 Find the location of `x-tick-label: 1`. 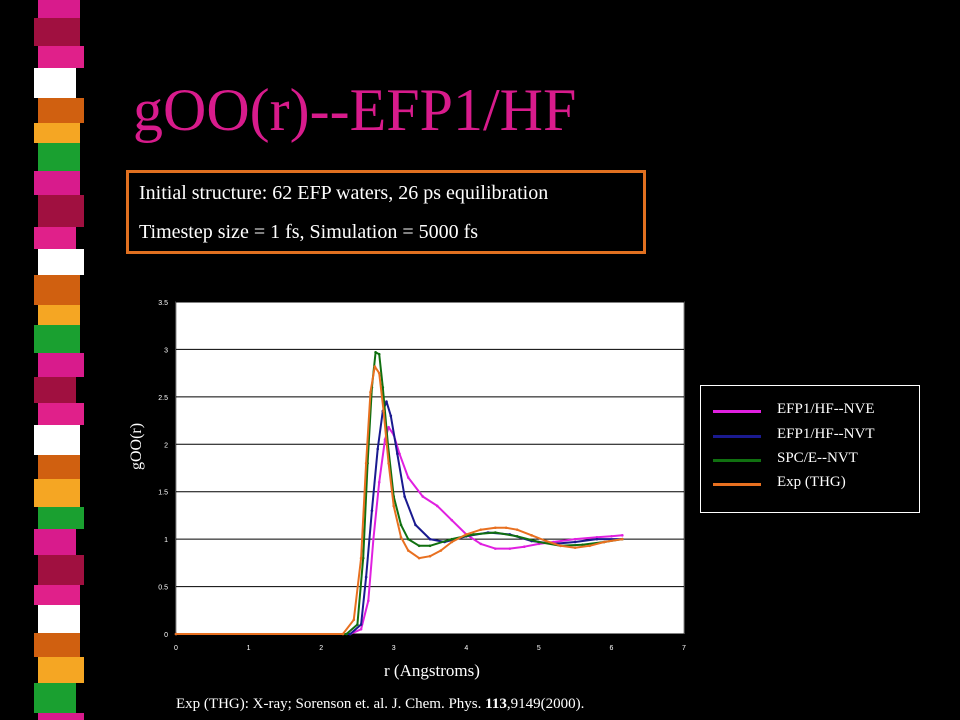

x-tick-label: 1 is located at coordinates (249, 648).